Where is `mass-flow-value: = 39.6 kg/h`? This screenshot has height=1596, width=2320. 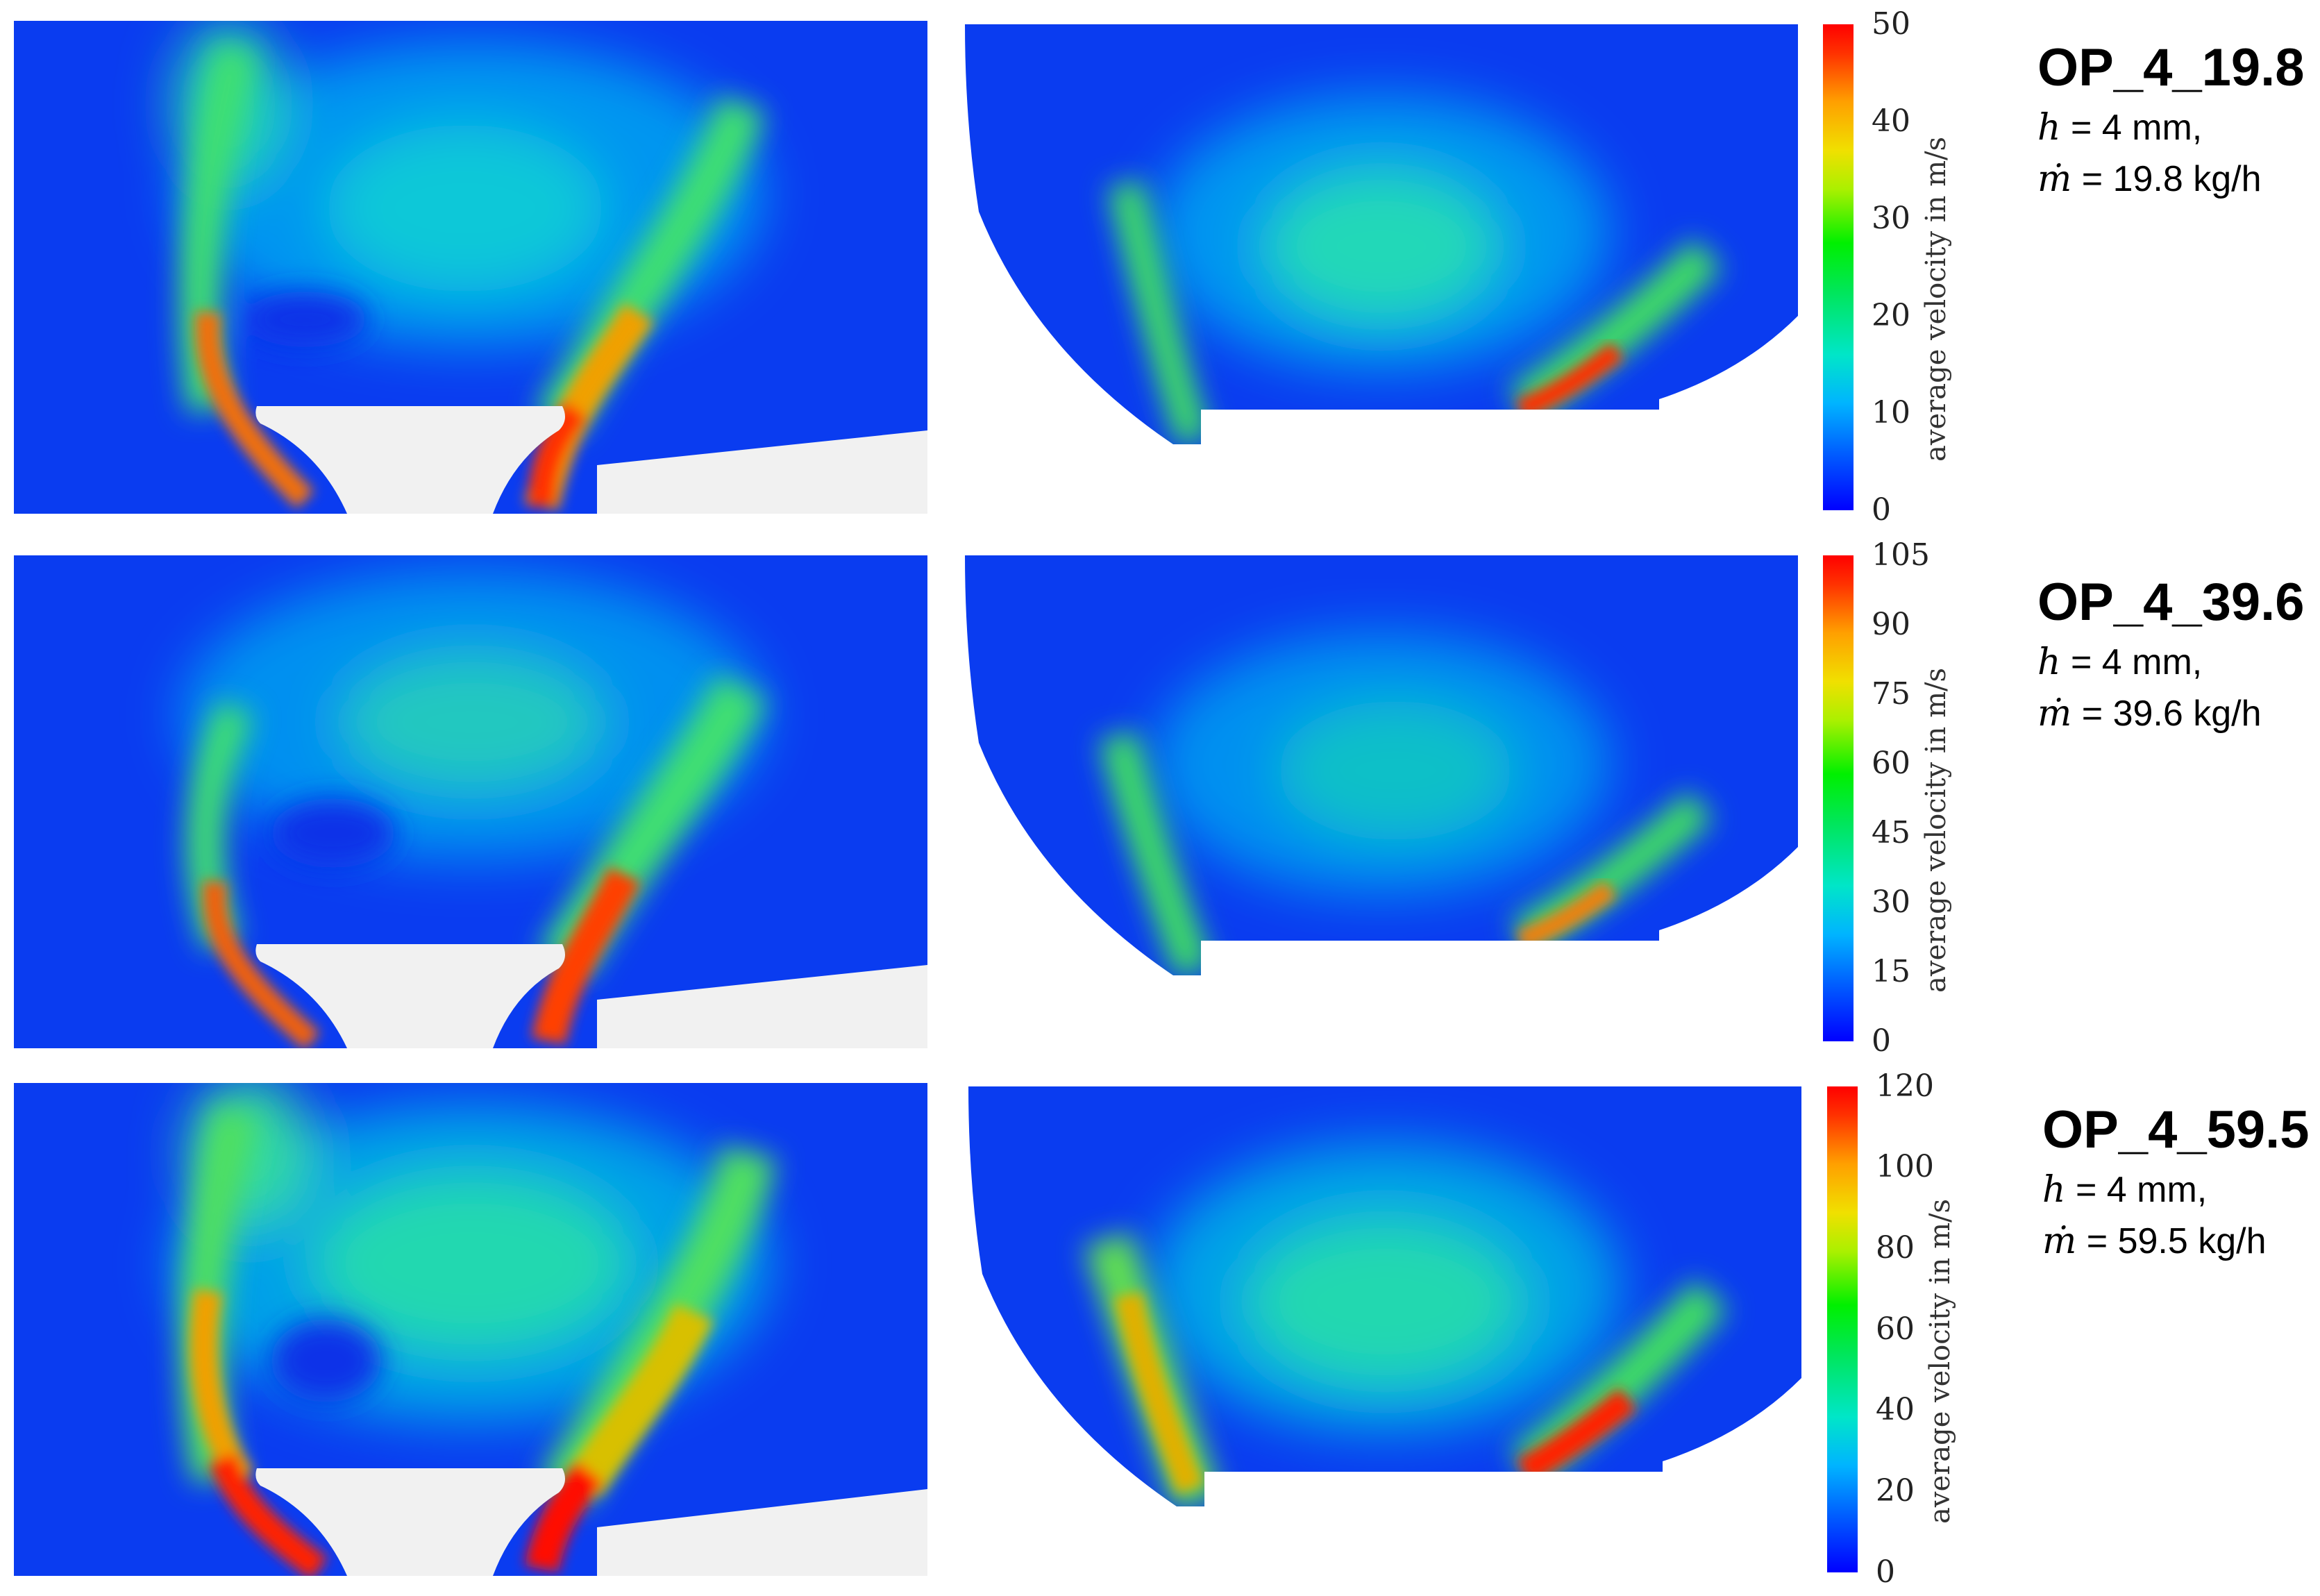 mass-flow-value: = 39.6 kg/h is located at coordinates (2171, 714).